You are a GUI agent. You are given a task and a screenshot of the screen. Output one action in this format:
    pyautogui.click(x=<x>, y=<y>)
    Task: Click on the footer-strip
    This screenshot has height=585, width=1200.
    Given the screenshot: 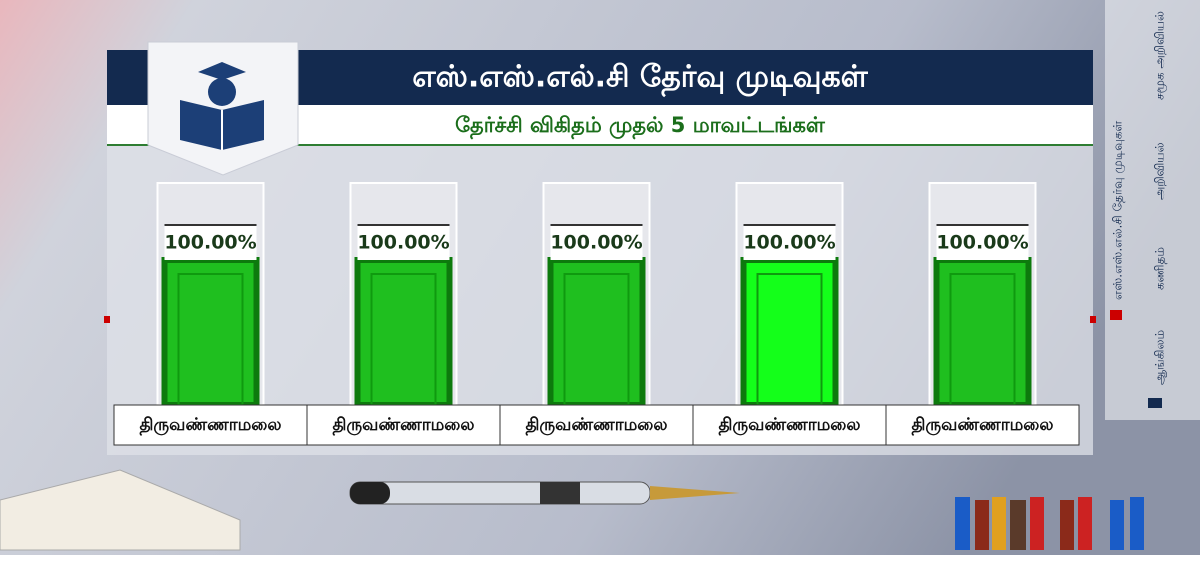 What is the action you would take?
    pyautogui.click(x=600, y=568)
    